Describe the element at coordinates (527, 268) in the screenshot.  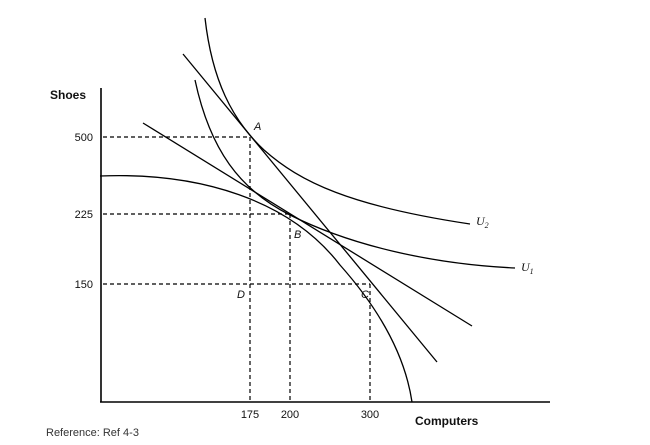
I see `curve-label-u1: U1` at that location.